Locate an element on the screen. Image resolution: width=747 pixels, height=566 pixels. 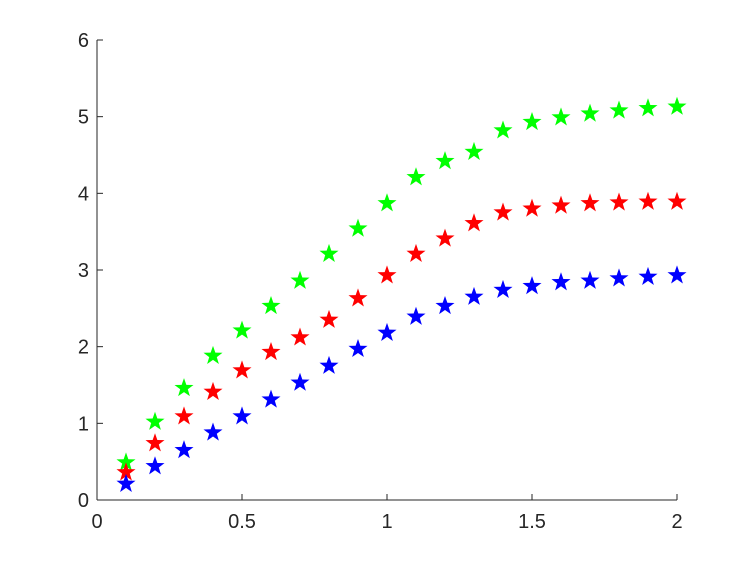
y-tick-label: 3 is located at coordinates (83, 271).